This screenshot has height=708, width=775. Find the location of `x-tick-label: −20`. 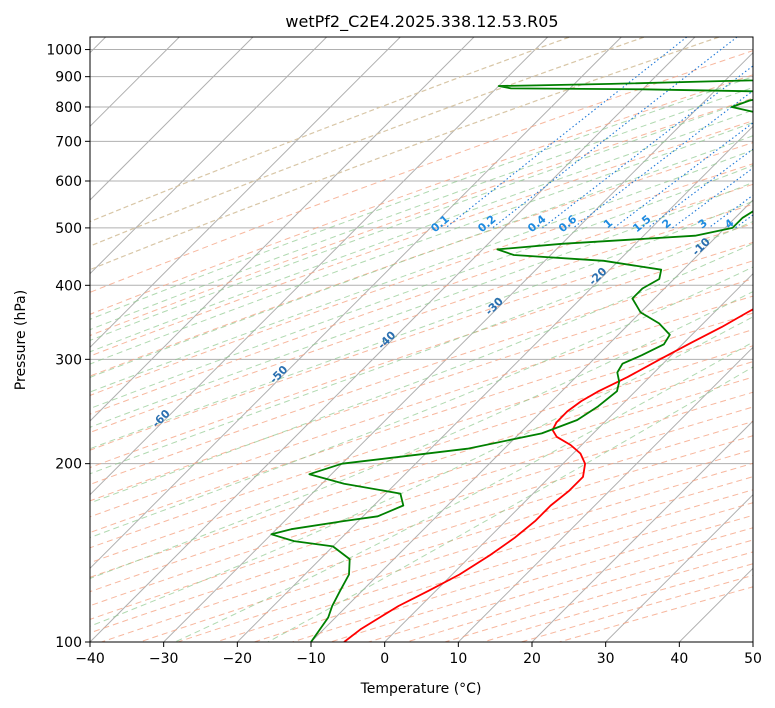

x-tick-label: −20 is located at coordinates (238, 659).